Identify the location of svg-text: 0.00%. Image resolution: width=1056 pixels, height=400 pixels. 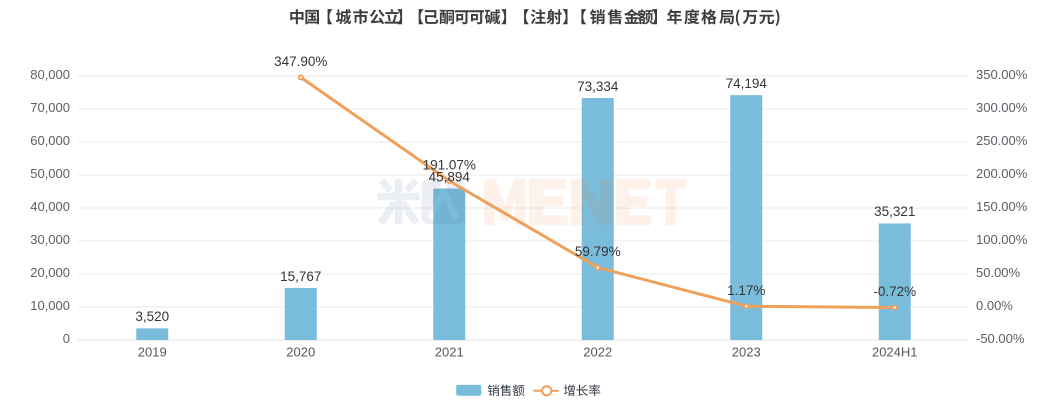
(994, 305).